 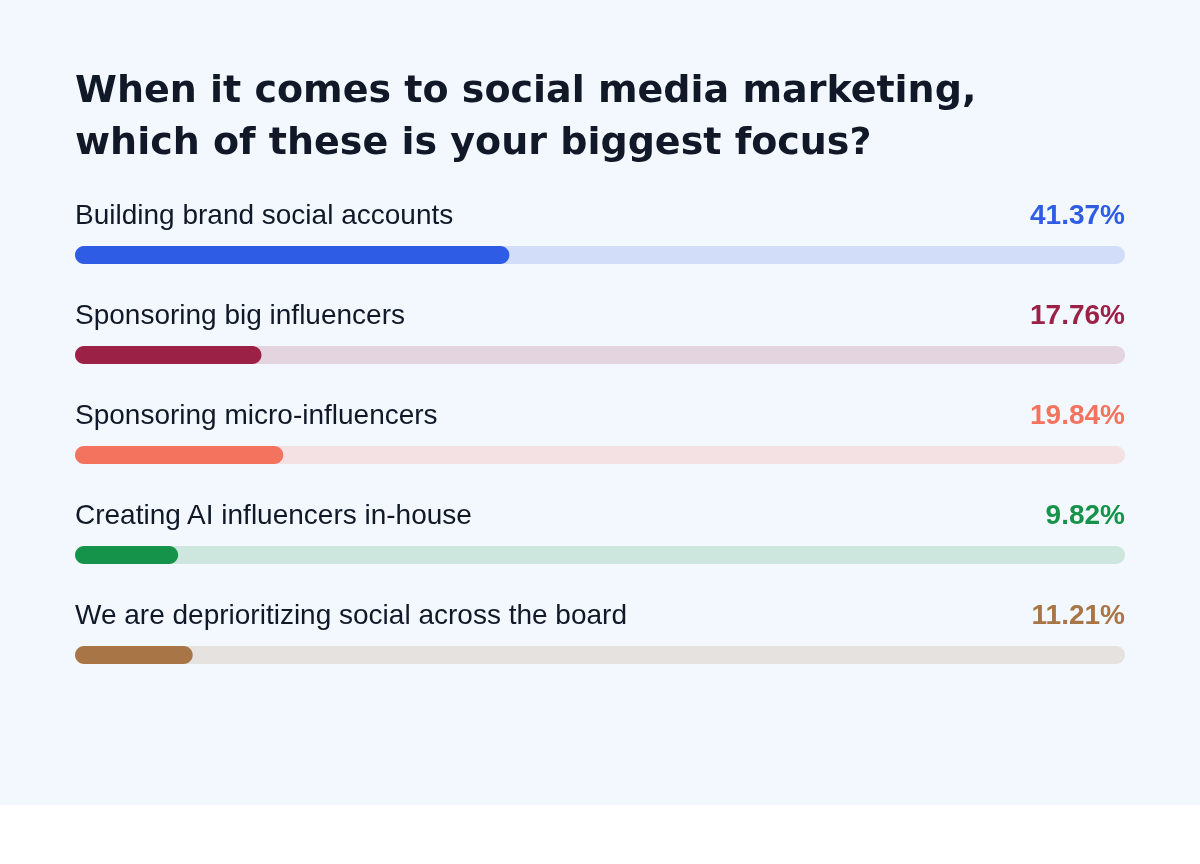 What do you see at coordinates (1078, 314) in the screenshot?
I see `data-label: 17.76%` at bounding box center [1078, 314].